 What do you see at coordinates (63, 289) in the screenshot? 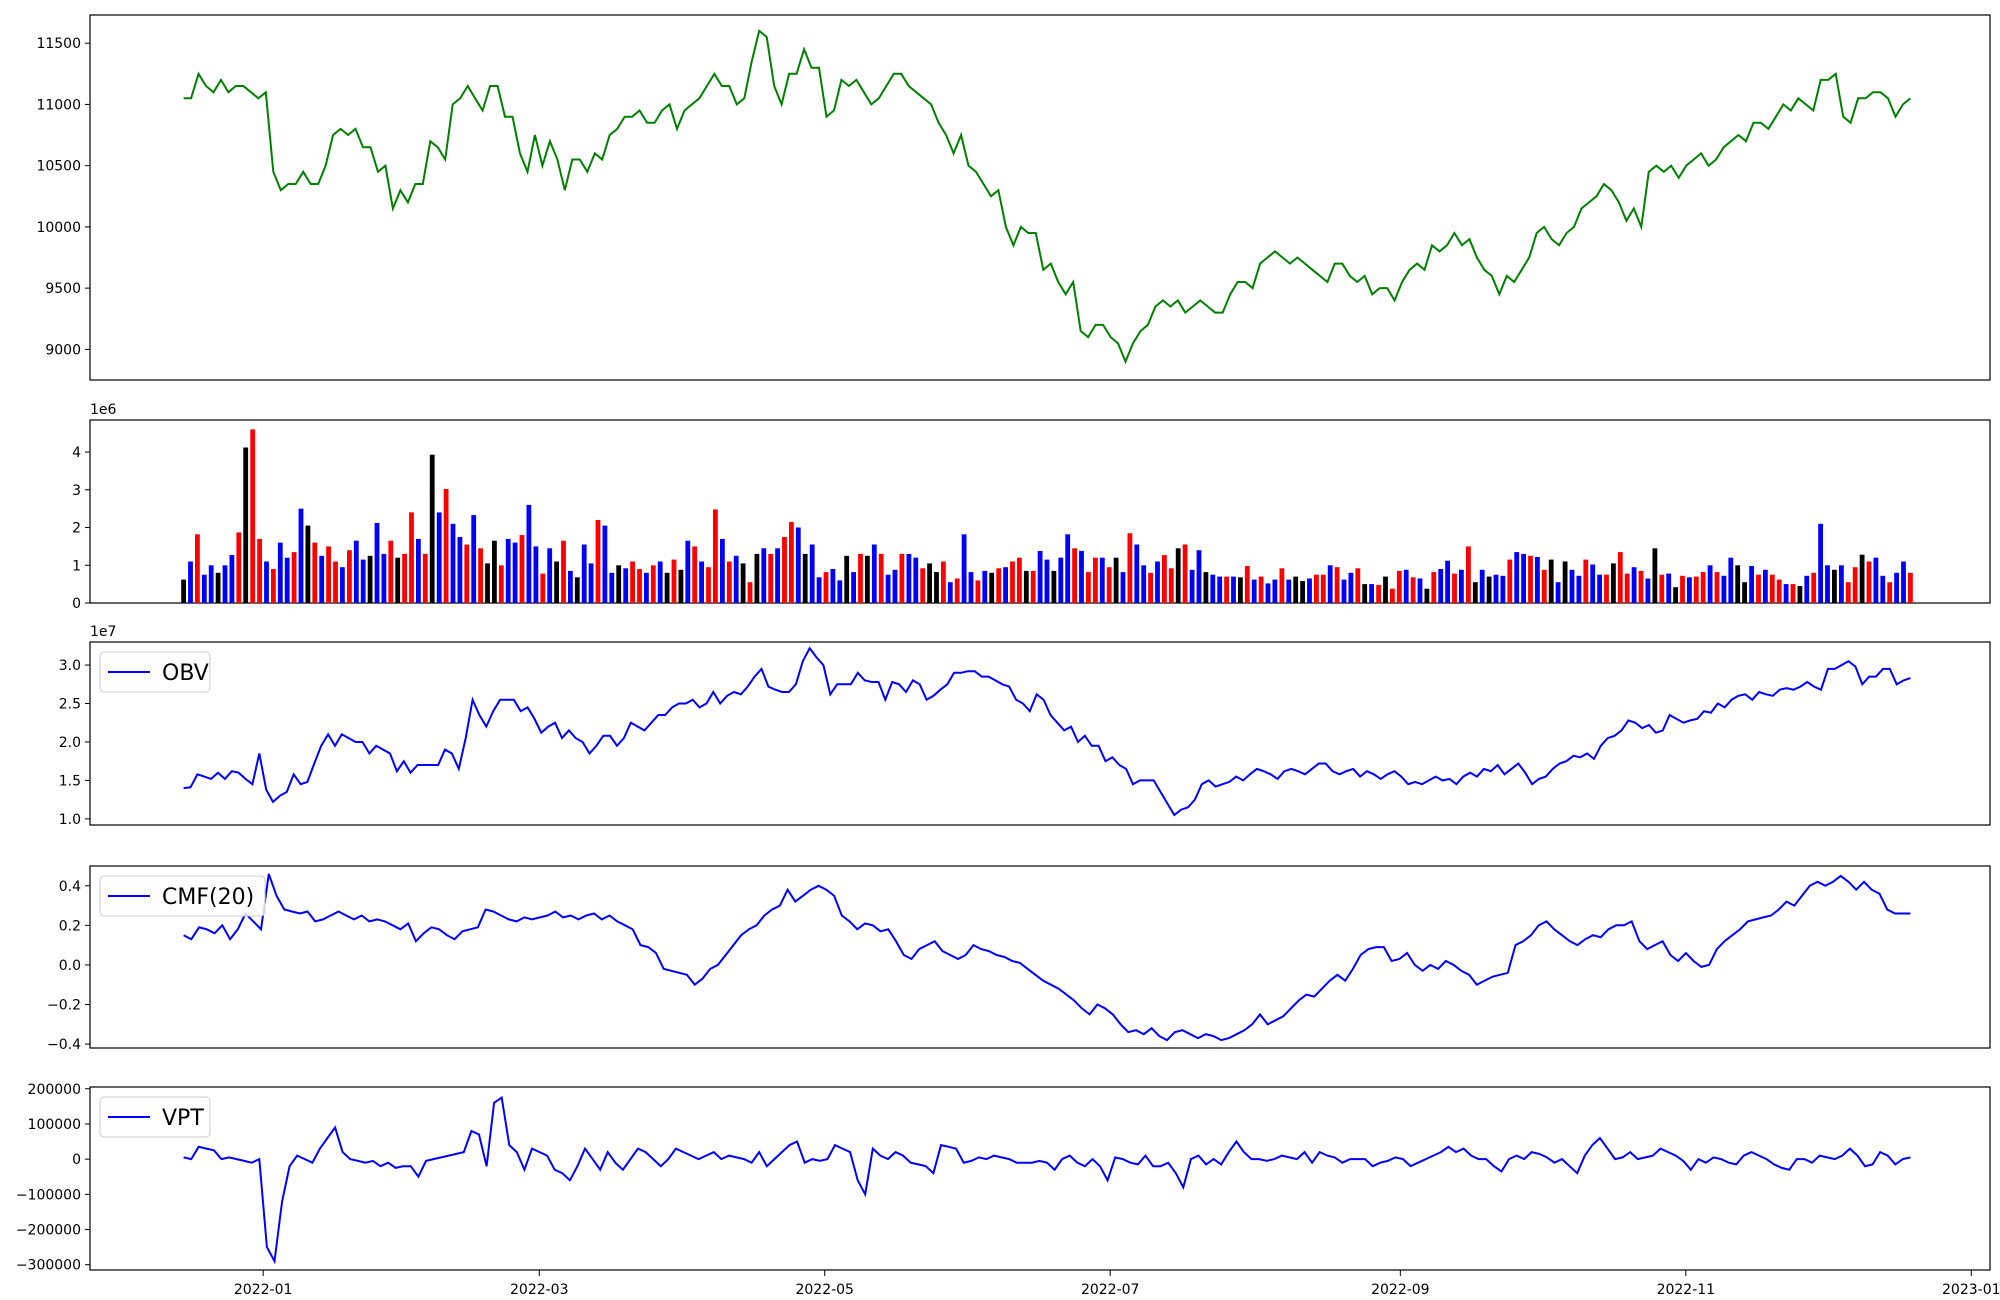
I see `price-ytick-label: 9500` at bounding box center [63, 289].